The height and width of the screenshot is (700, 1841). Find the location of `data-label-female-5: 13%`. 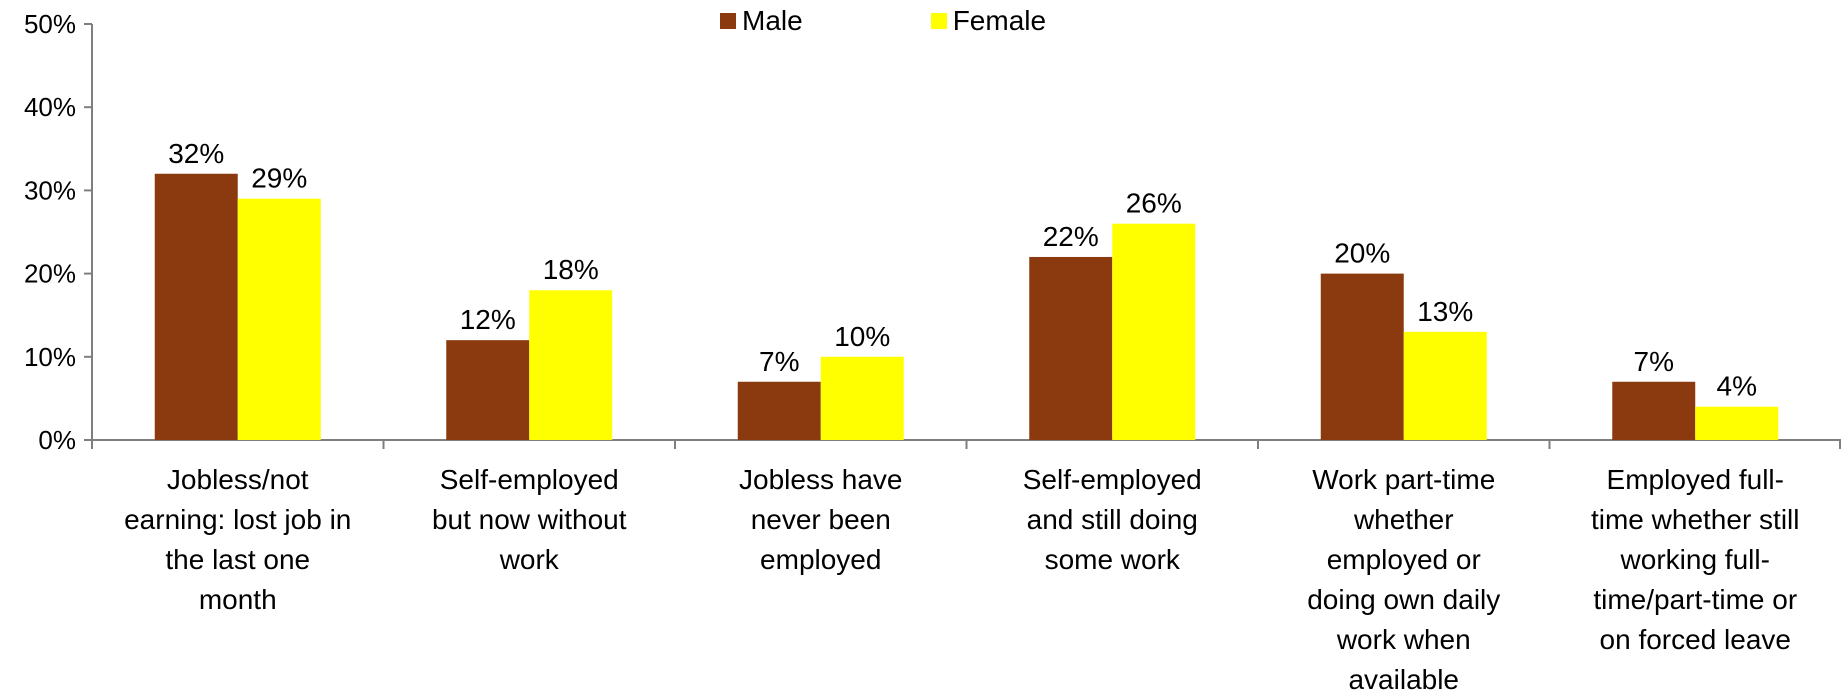

data-label-female-5: 13% is located at coordinates (1445, 311).